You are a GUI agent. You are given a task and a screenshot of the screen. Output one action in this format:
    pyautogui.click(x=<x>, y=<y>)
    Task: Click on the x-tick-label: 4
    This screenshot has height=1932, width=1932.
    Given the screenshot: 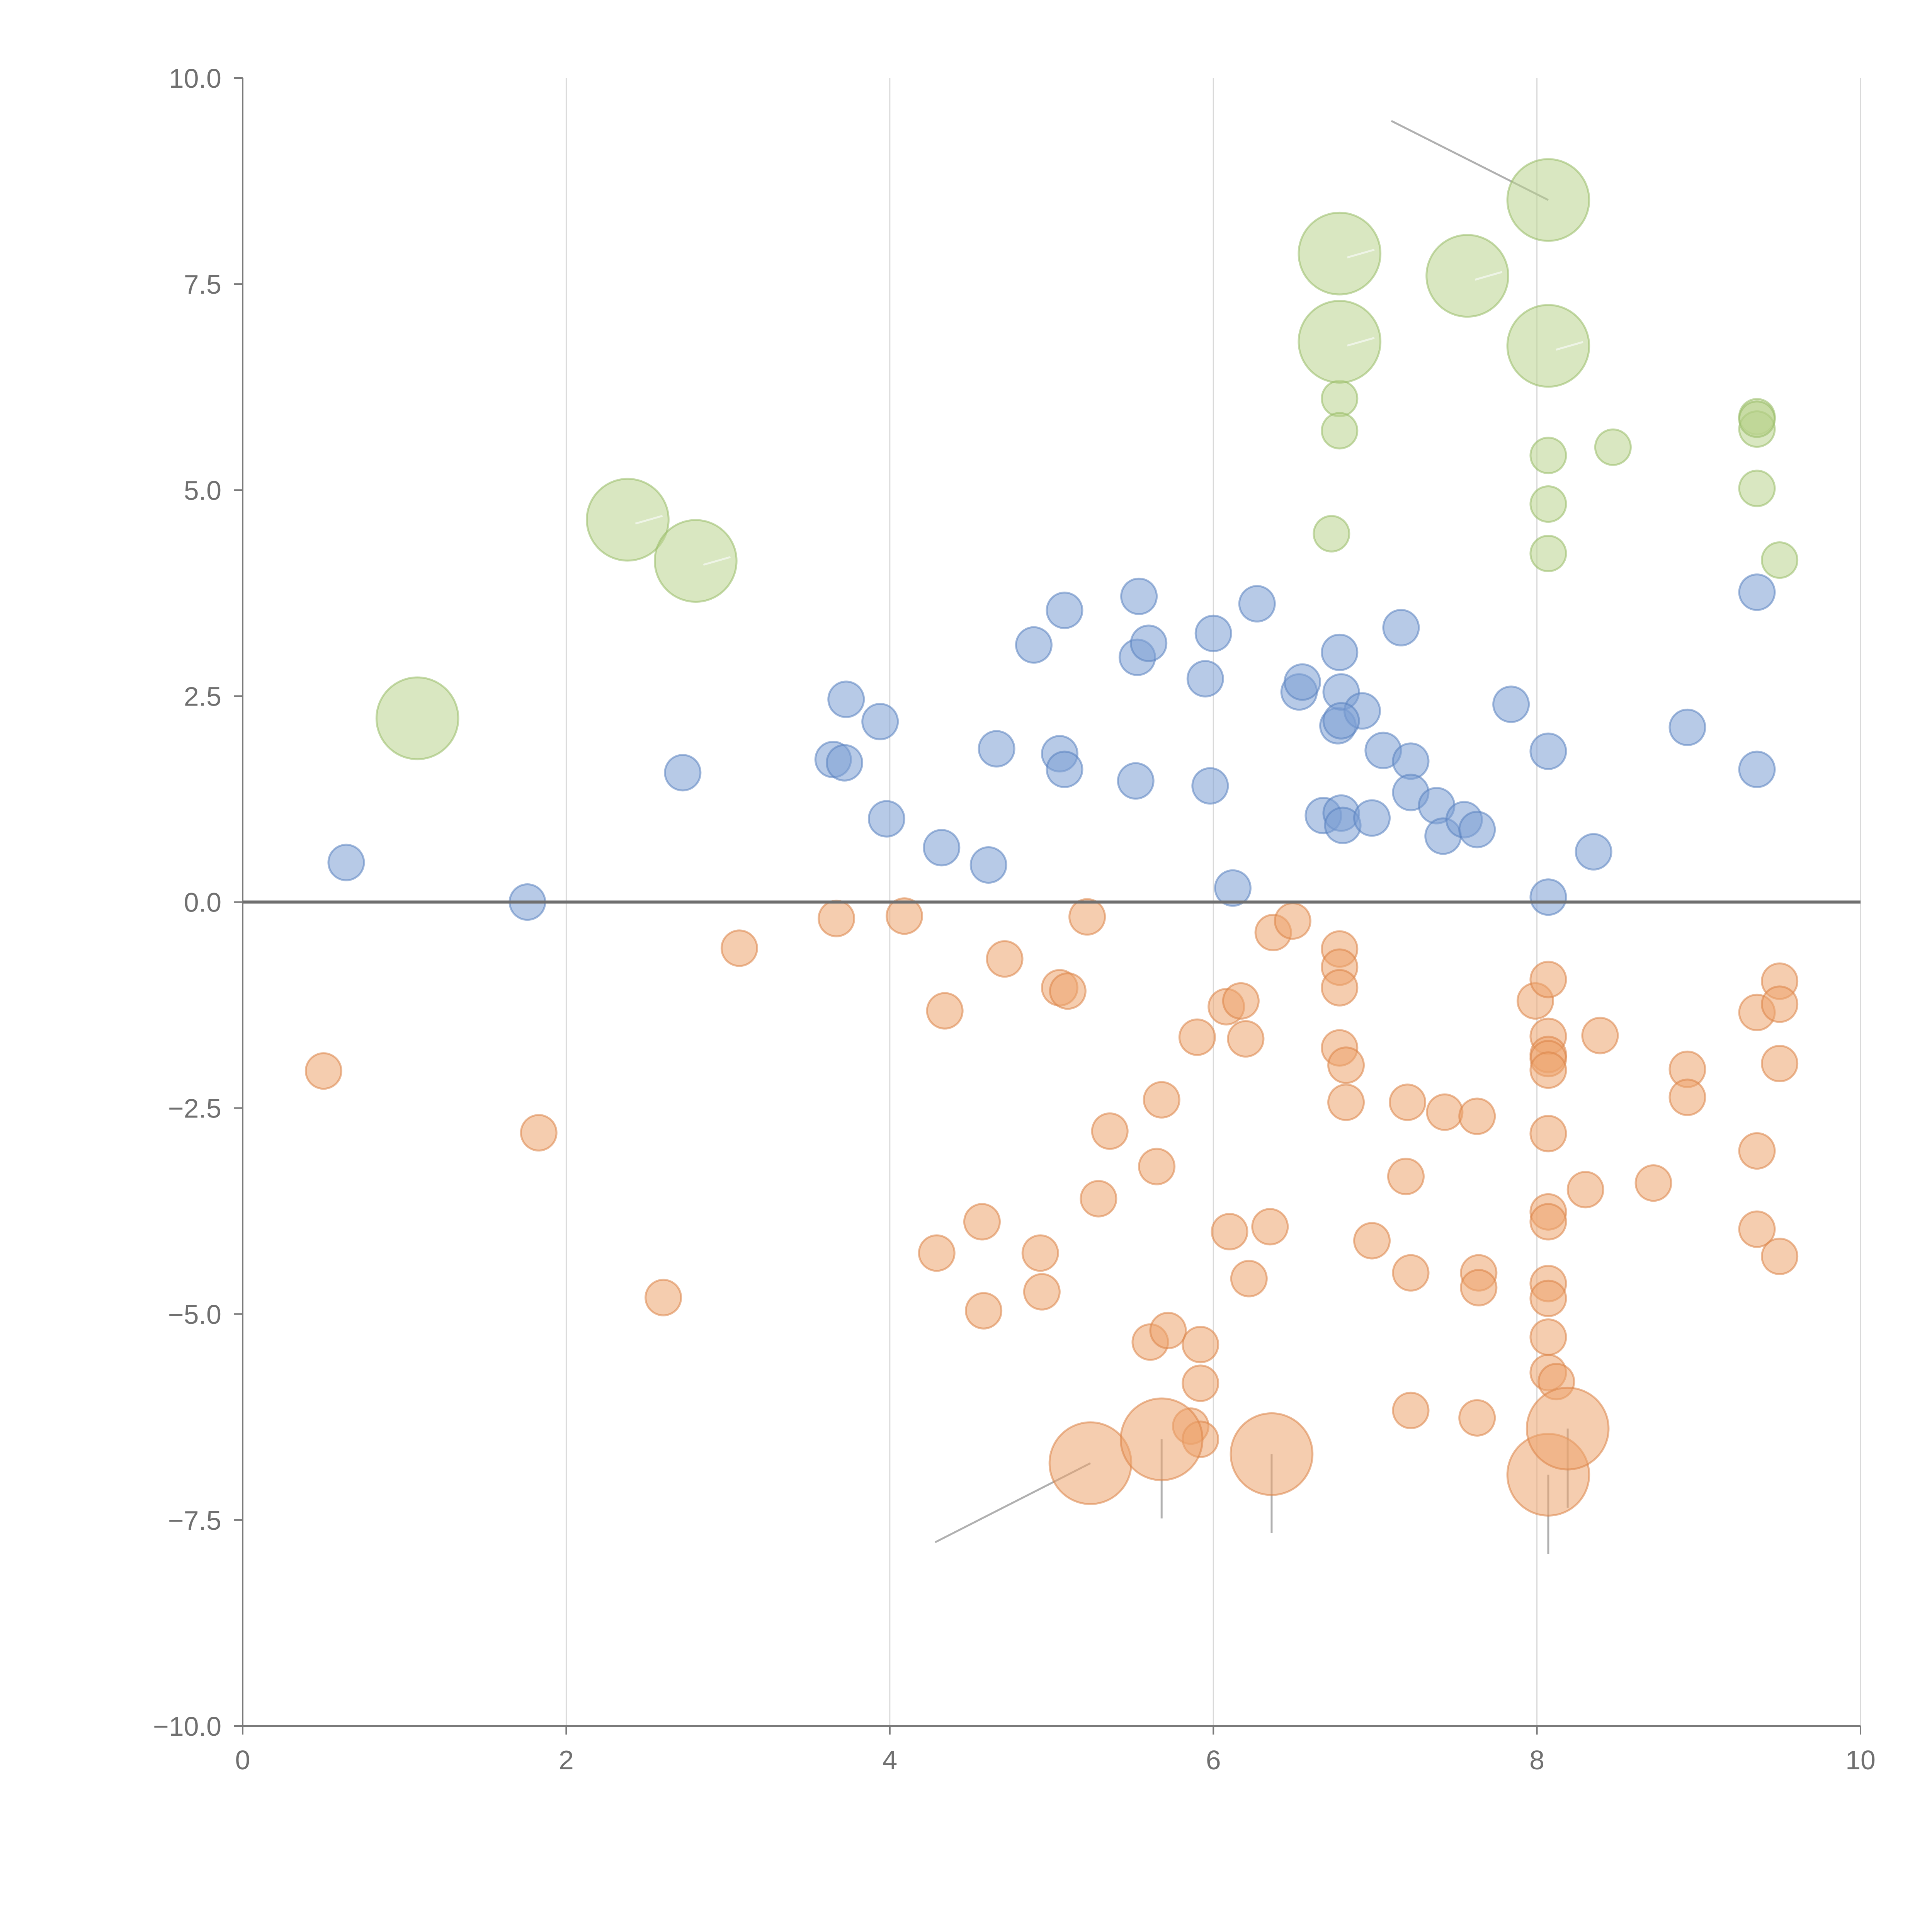 What is the action you would take?
    pyautogui.click(x=890, y=1760)
    